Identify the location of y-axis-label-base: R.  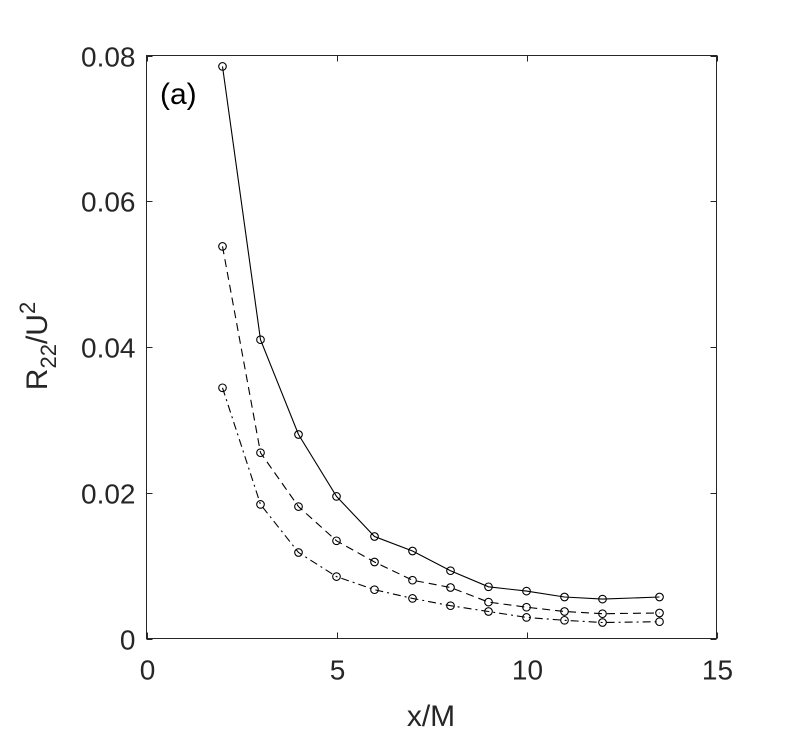
(37, 380).